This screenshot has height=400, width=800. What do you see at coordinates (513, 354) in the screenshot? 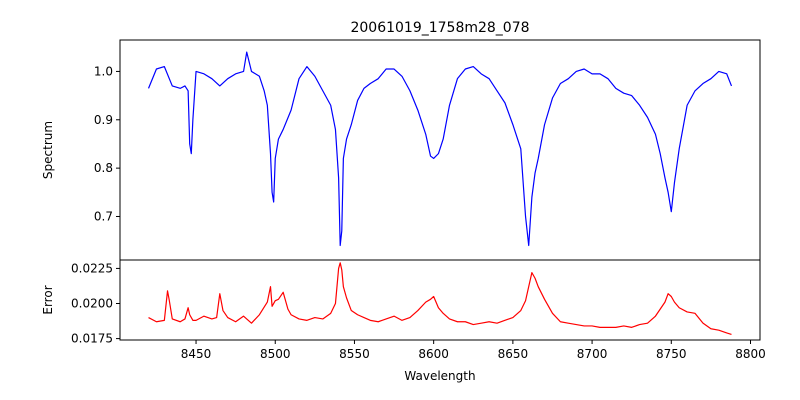
I see `x-tick-label: 8650` at bounding box center [513, 354].